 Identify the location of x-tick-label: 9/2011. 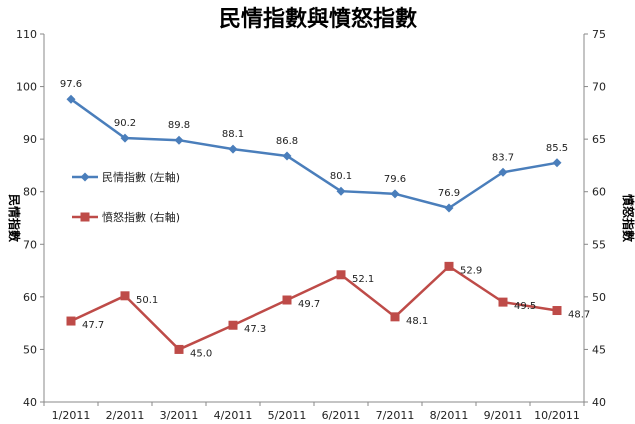
(503, 415).